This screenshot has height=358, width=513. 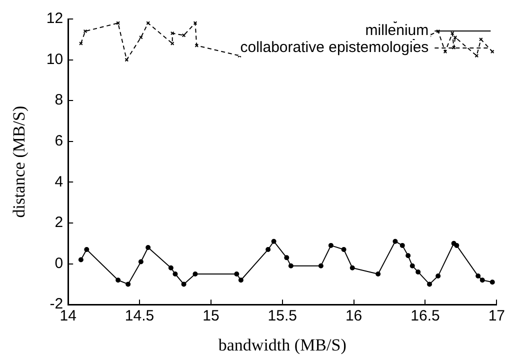 What do you see at coordinates (496, 316) in the screenshot?
I see `x-tick-label: 17` at bounding box center [496, 316].